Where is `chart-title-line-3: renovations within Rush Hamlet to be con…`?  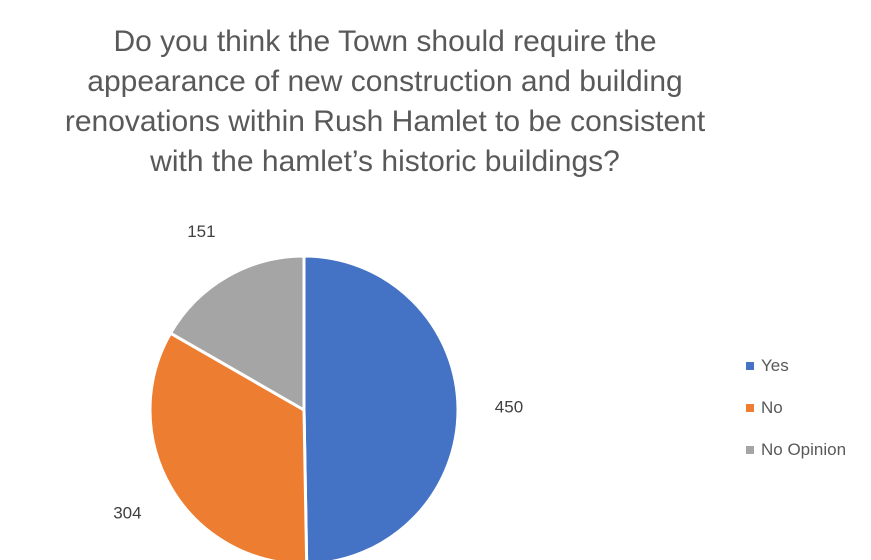
chart-title-line-3: renovations within Rush Hamlet to be con… is located at coordinates (385, 121).